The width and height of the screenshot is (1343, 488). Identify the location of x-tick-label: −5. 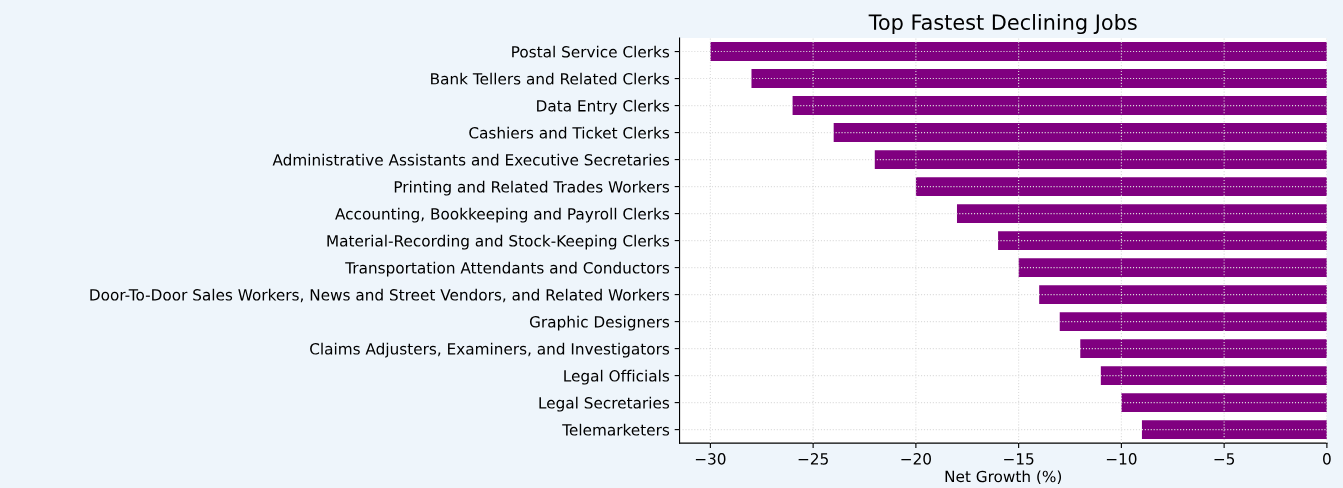
(1224, 459).